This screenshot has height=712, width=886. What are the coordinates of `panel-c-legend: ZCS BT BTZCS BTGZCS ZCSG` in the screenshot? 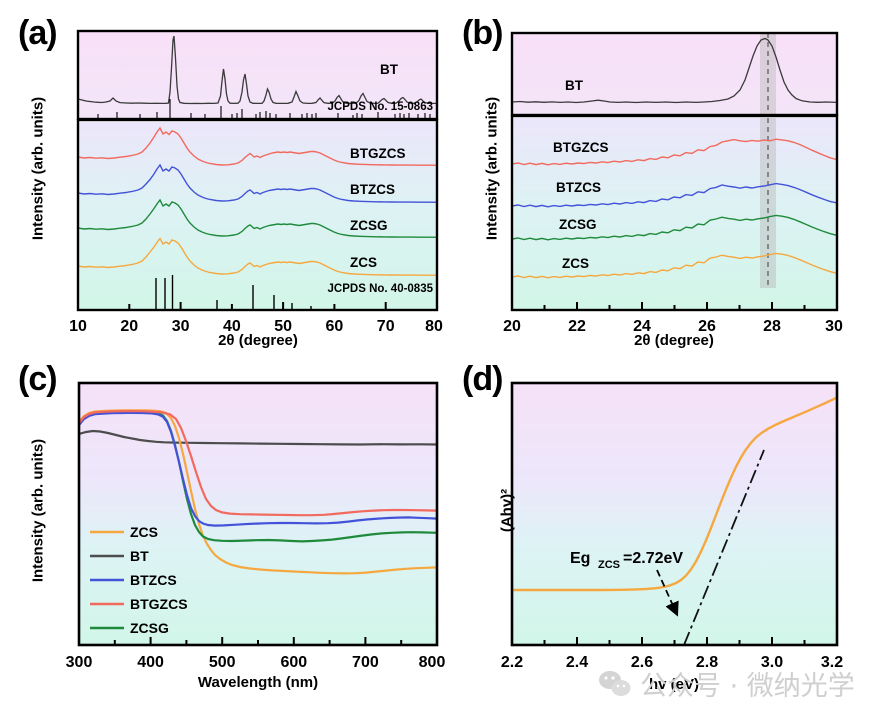 It's located at (139, 580).